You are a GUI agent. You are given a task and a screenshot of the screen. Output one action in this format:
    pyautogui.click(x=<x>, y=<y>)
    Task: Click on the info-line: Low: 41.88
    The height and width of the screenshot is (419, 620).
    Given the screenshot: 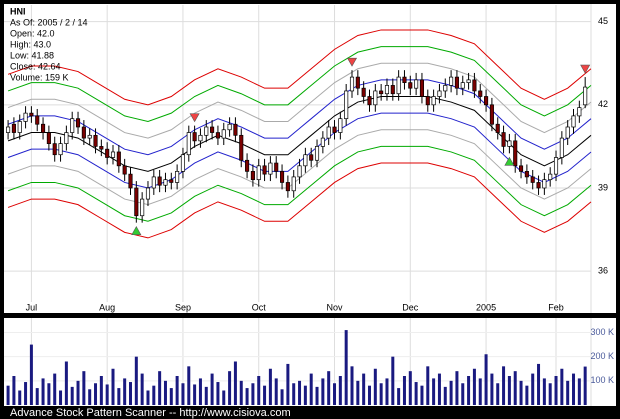 What is the action you would take?
    pyautogui.click(x=32, y=55)
    